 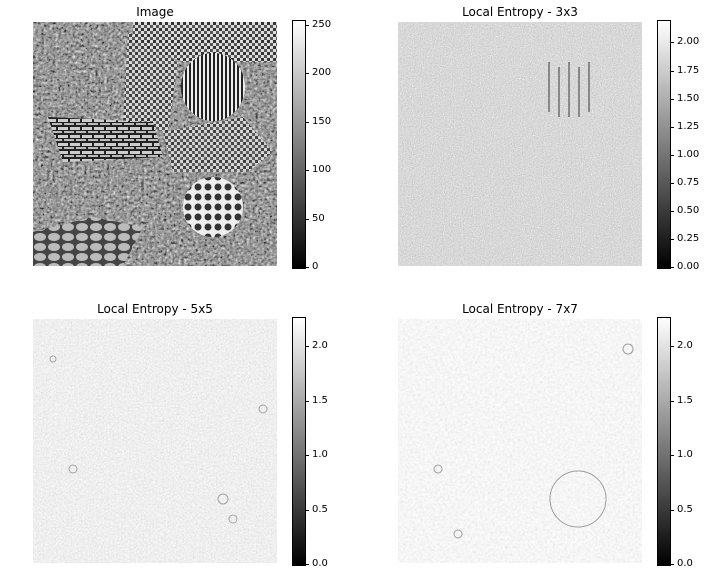 What do you see at coordinates (688, 41) in the screenshot?
I see `colorbar-tick-label: 2.00` at bounding box center [688, 41].